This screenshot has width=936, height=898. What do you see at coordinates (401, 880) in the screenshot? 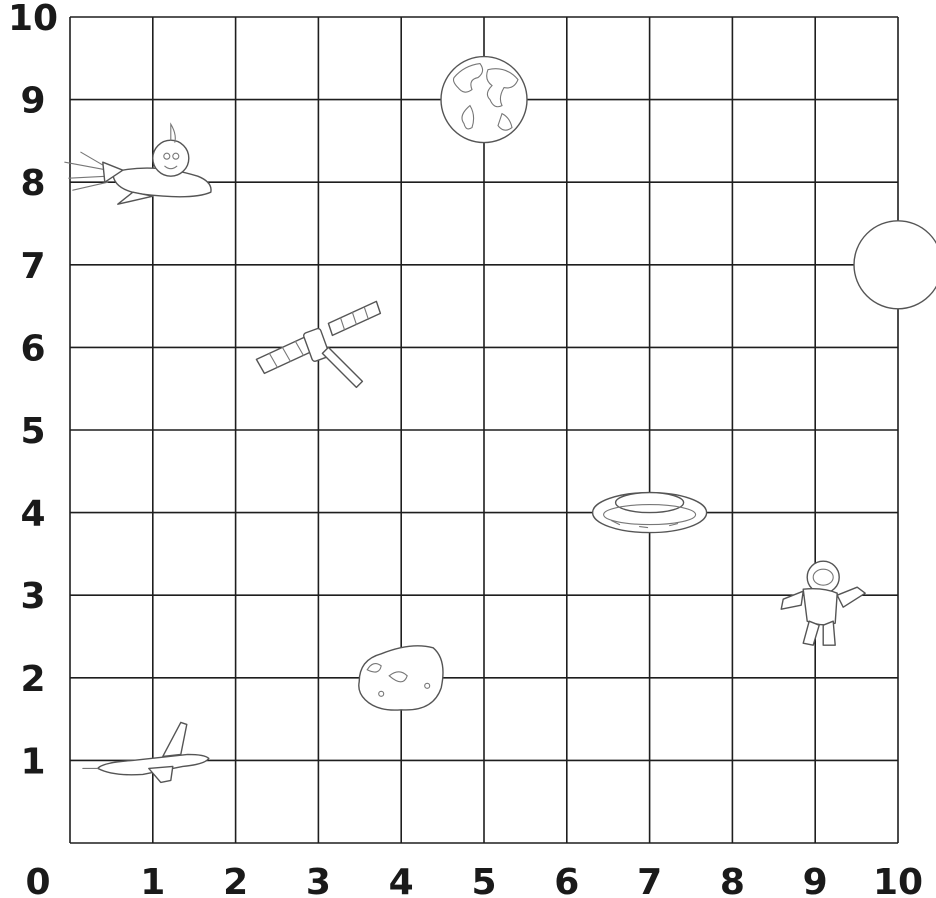
I see `x-tick-label: 4` at bounding box center [401, 880].